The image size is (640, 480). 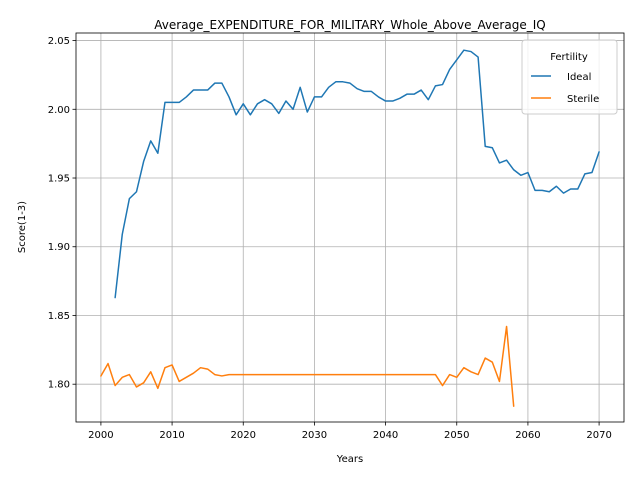 I want to click on x-tick-label: 2000, so click(x=100, y=435).